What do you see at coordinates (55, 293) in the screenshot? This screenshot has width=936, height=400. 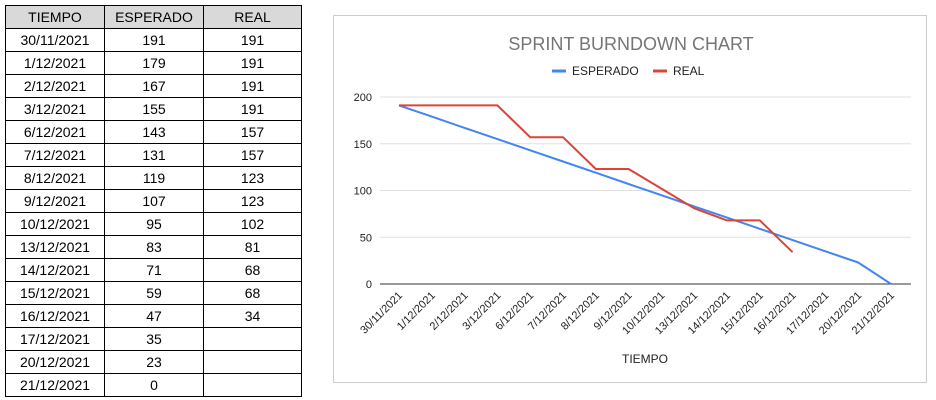 I see `cell-tiempo: 15/12/2021` at bounding box center [55, 293].